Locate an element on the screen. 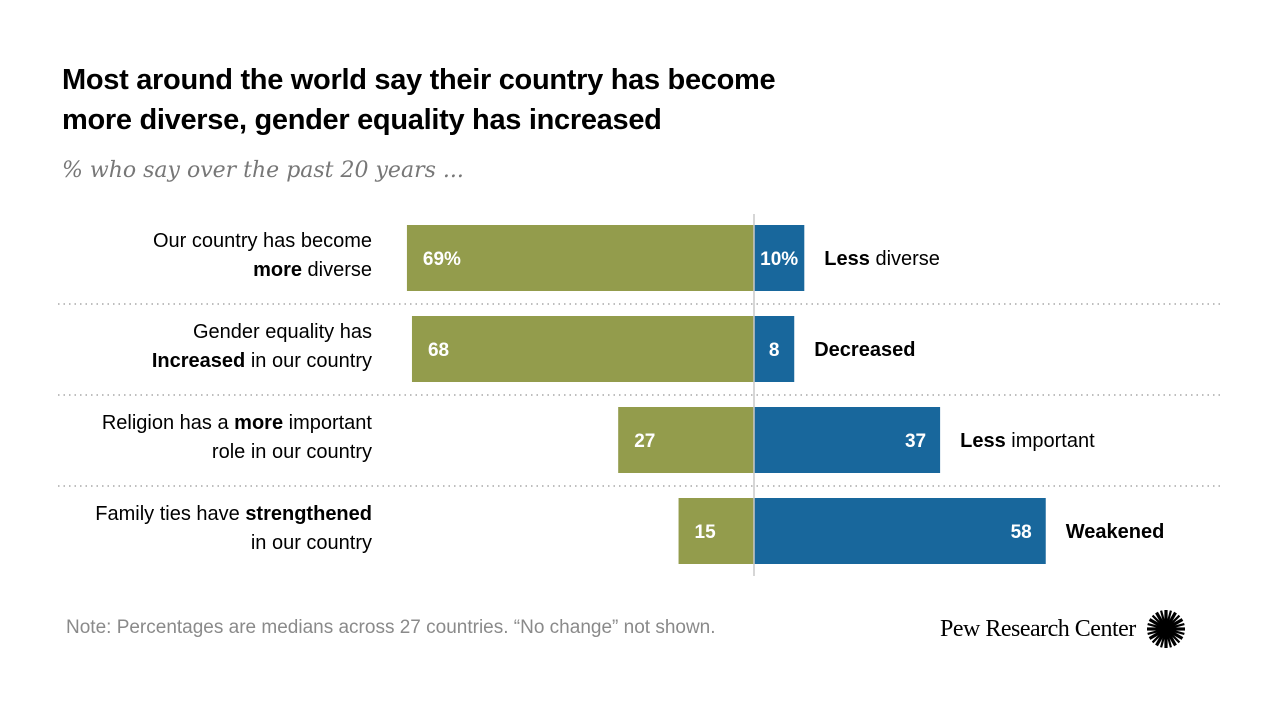 The width and height of the screenshot is (1280, 720). data-label-right: 8 is located at coordinates (774, 350).